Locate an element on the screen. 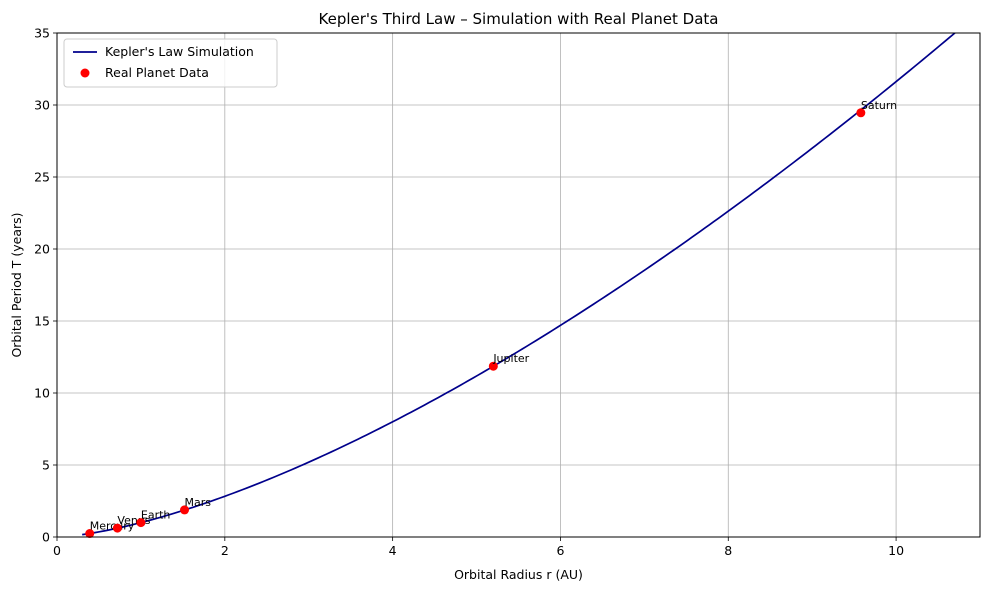  legend: Kepler's Law Simulation Real Planet Data is located at coordinates (170, 63).